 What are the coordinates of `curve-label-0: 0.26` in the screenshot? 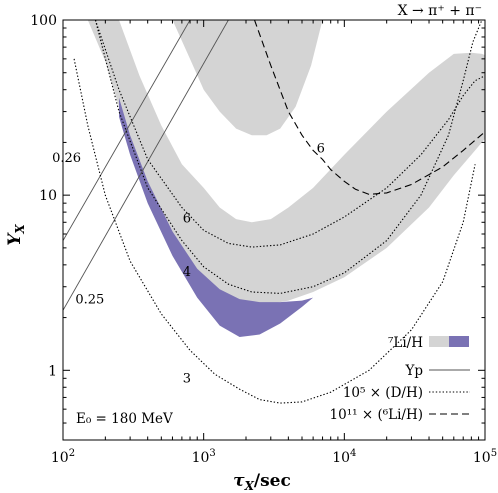 It's located at (66, 158).